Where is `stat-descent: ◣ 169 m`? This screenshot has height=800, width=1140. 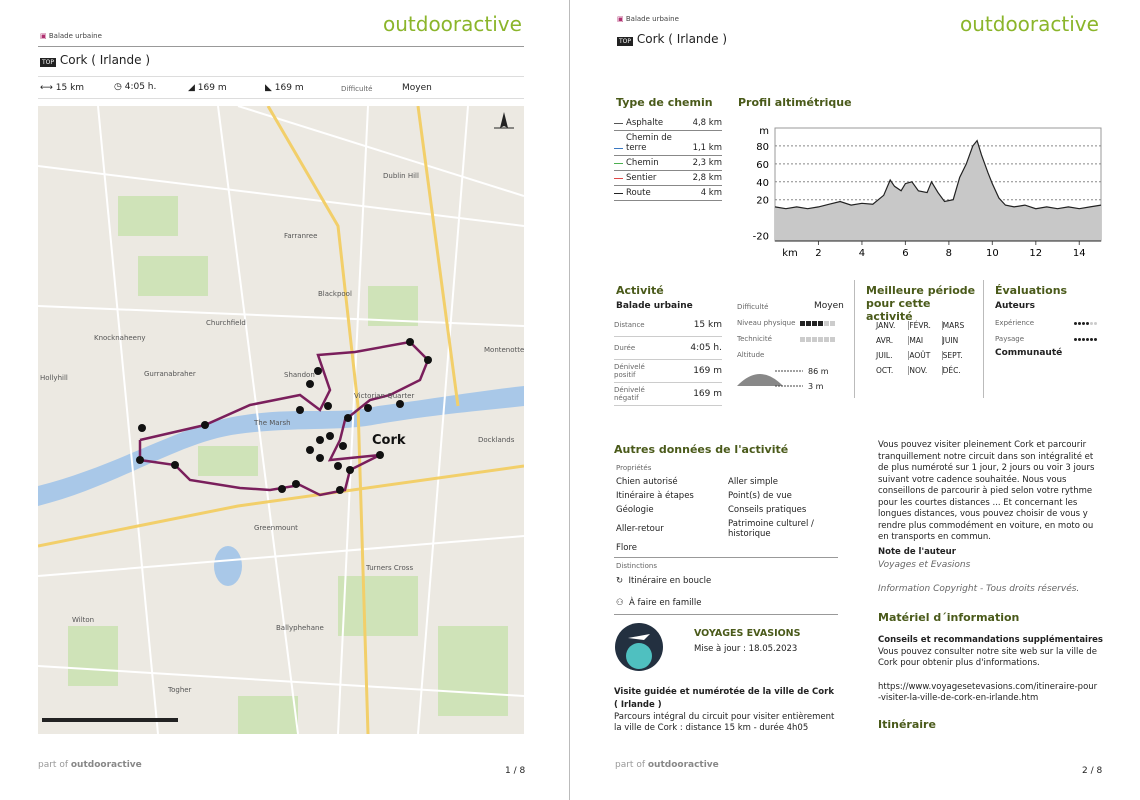
stat-descent: ◣ 169 m is located at coordinates (284, 88).